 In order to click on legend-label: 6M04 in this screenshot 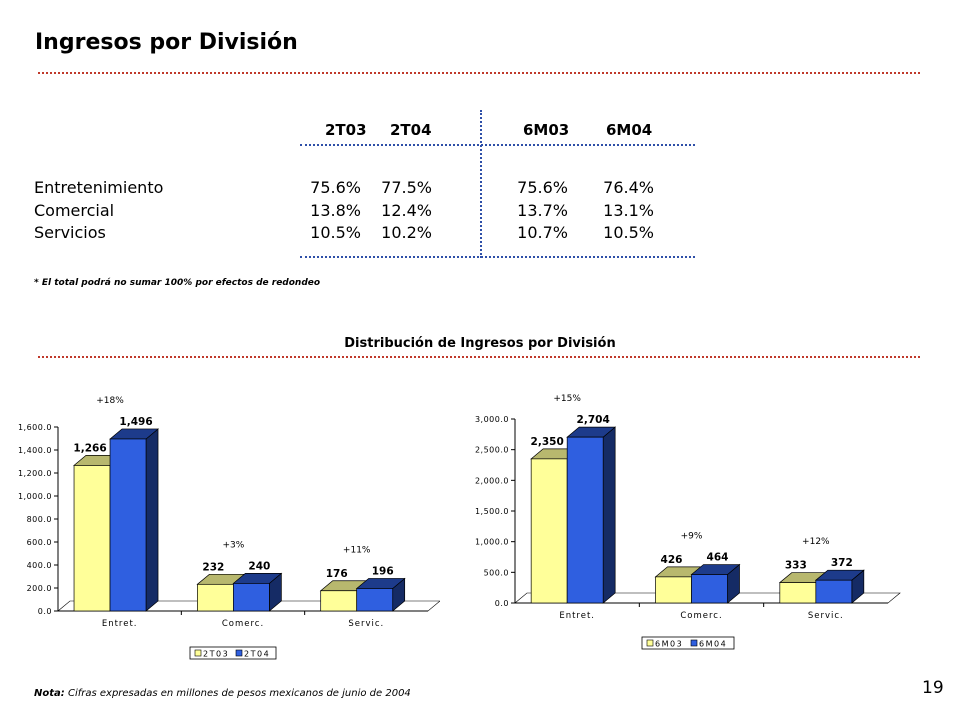, I will do `click(713, 644)`.